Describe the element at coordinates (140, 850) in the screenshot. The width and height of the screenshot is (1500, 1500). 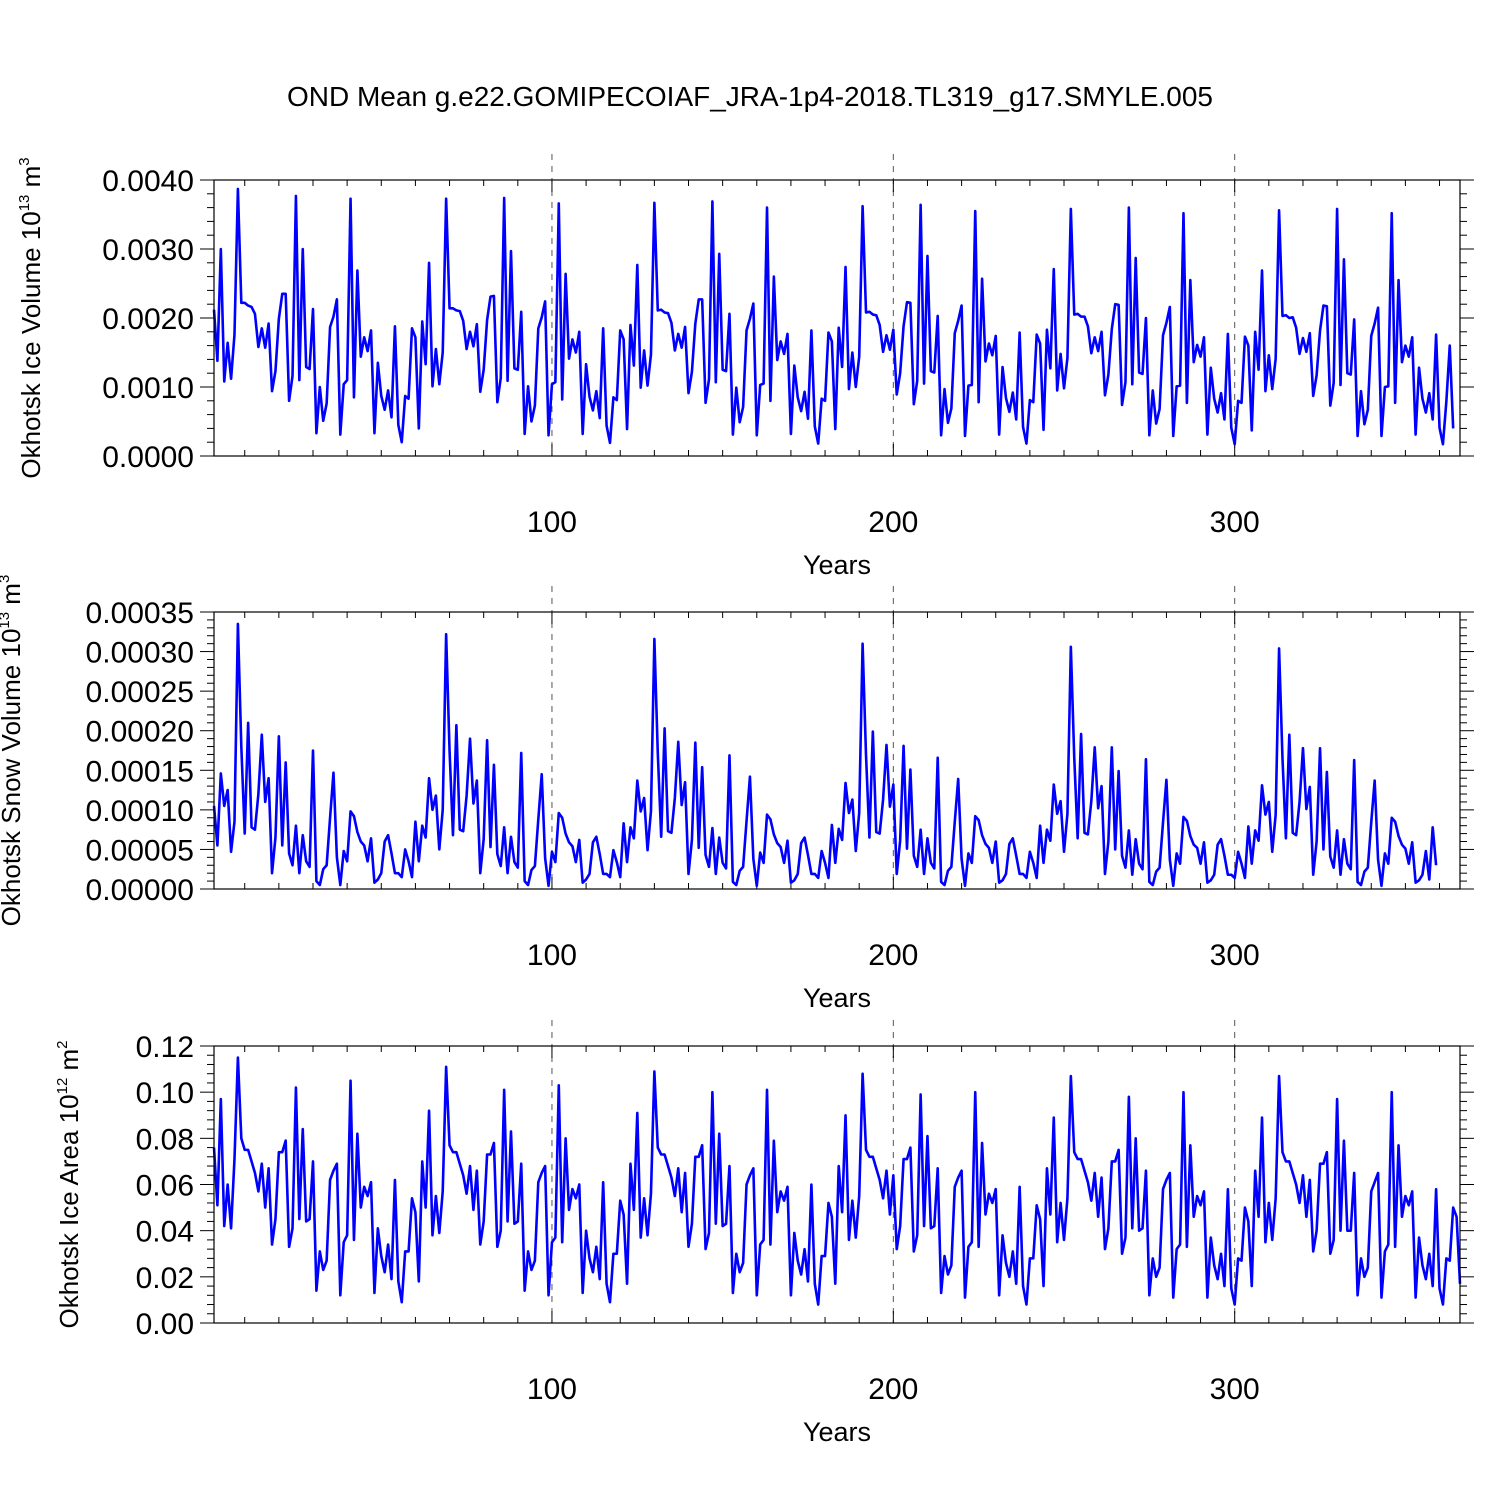
I see `y-tick-label: 0.00005` at that location.